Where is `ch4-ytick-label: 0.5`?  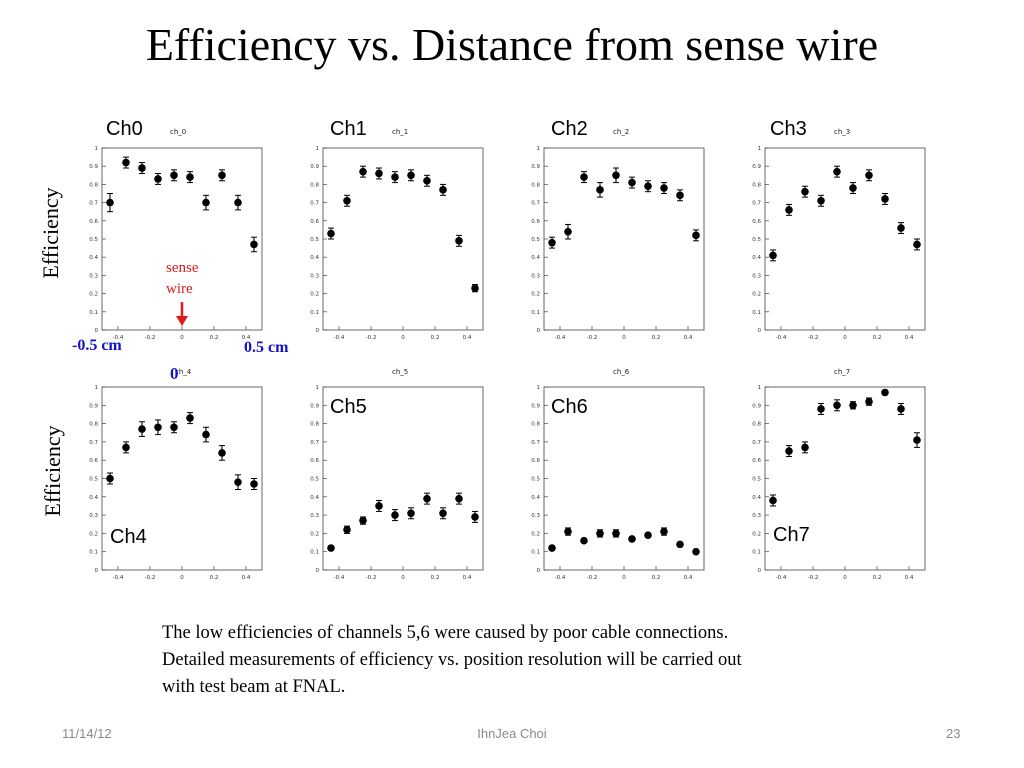 ch4-ytick-label: 0.5 is located at coordinates (93, 480).